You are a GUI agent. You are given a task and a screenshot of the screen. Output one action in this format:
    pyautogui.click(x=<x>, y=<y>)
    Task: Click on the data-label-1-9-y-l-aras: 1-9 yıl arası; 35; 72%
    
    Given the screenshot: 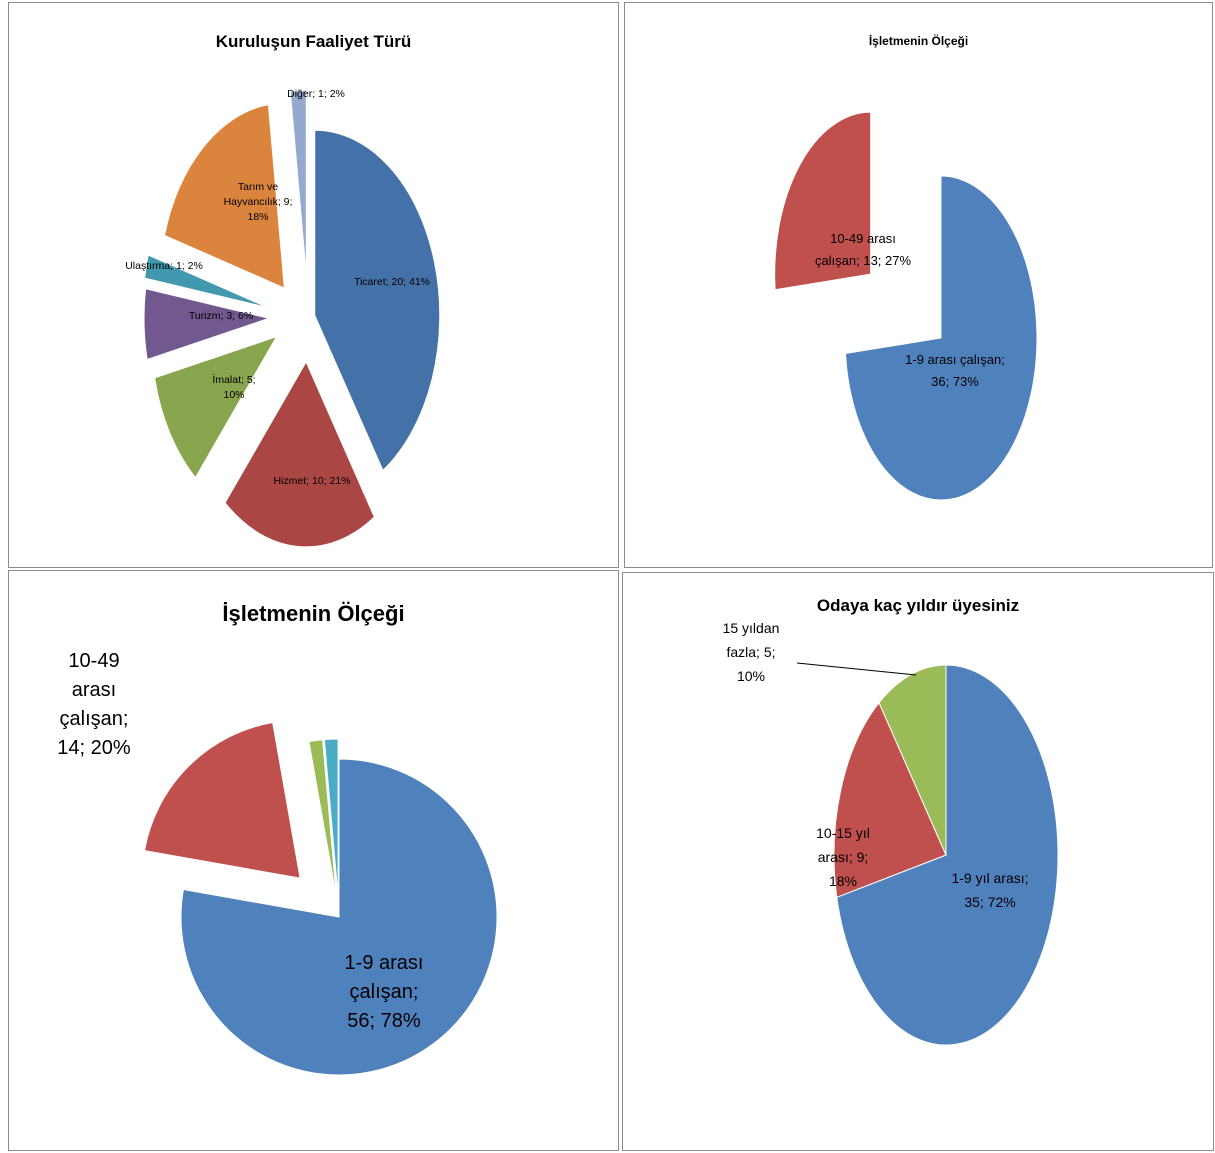 What is the action you would take?
    pyautogui.click(x=989, y=890)
    